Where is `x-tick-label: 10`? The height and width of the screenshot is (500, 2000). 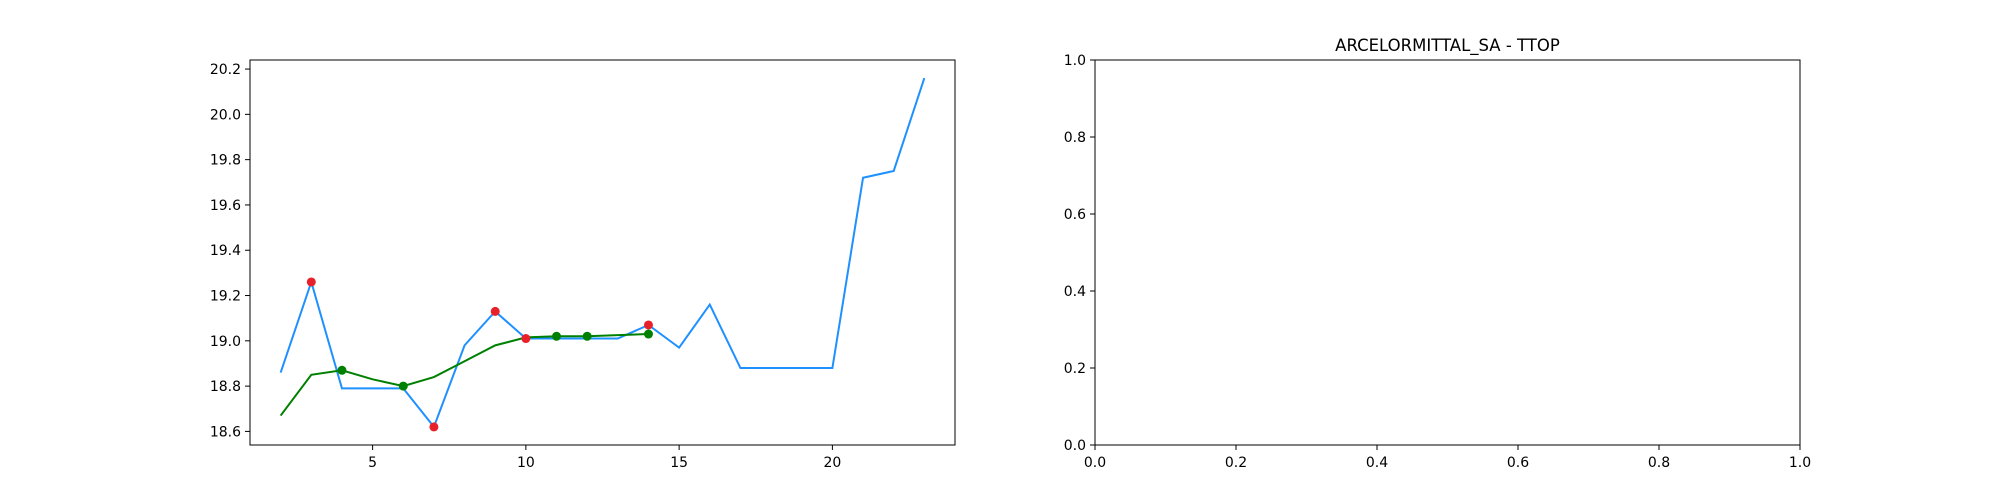 x-tick-label: 10 is located at coordinates (526, 463).